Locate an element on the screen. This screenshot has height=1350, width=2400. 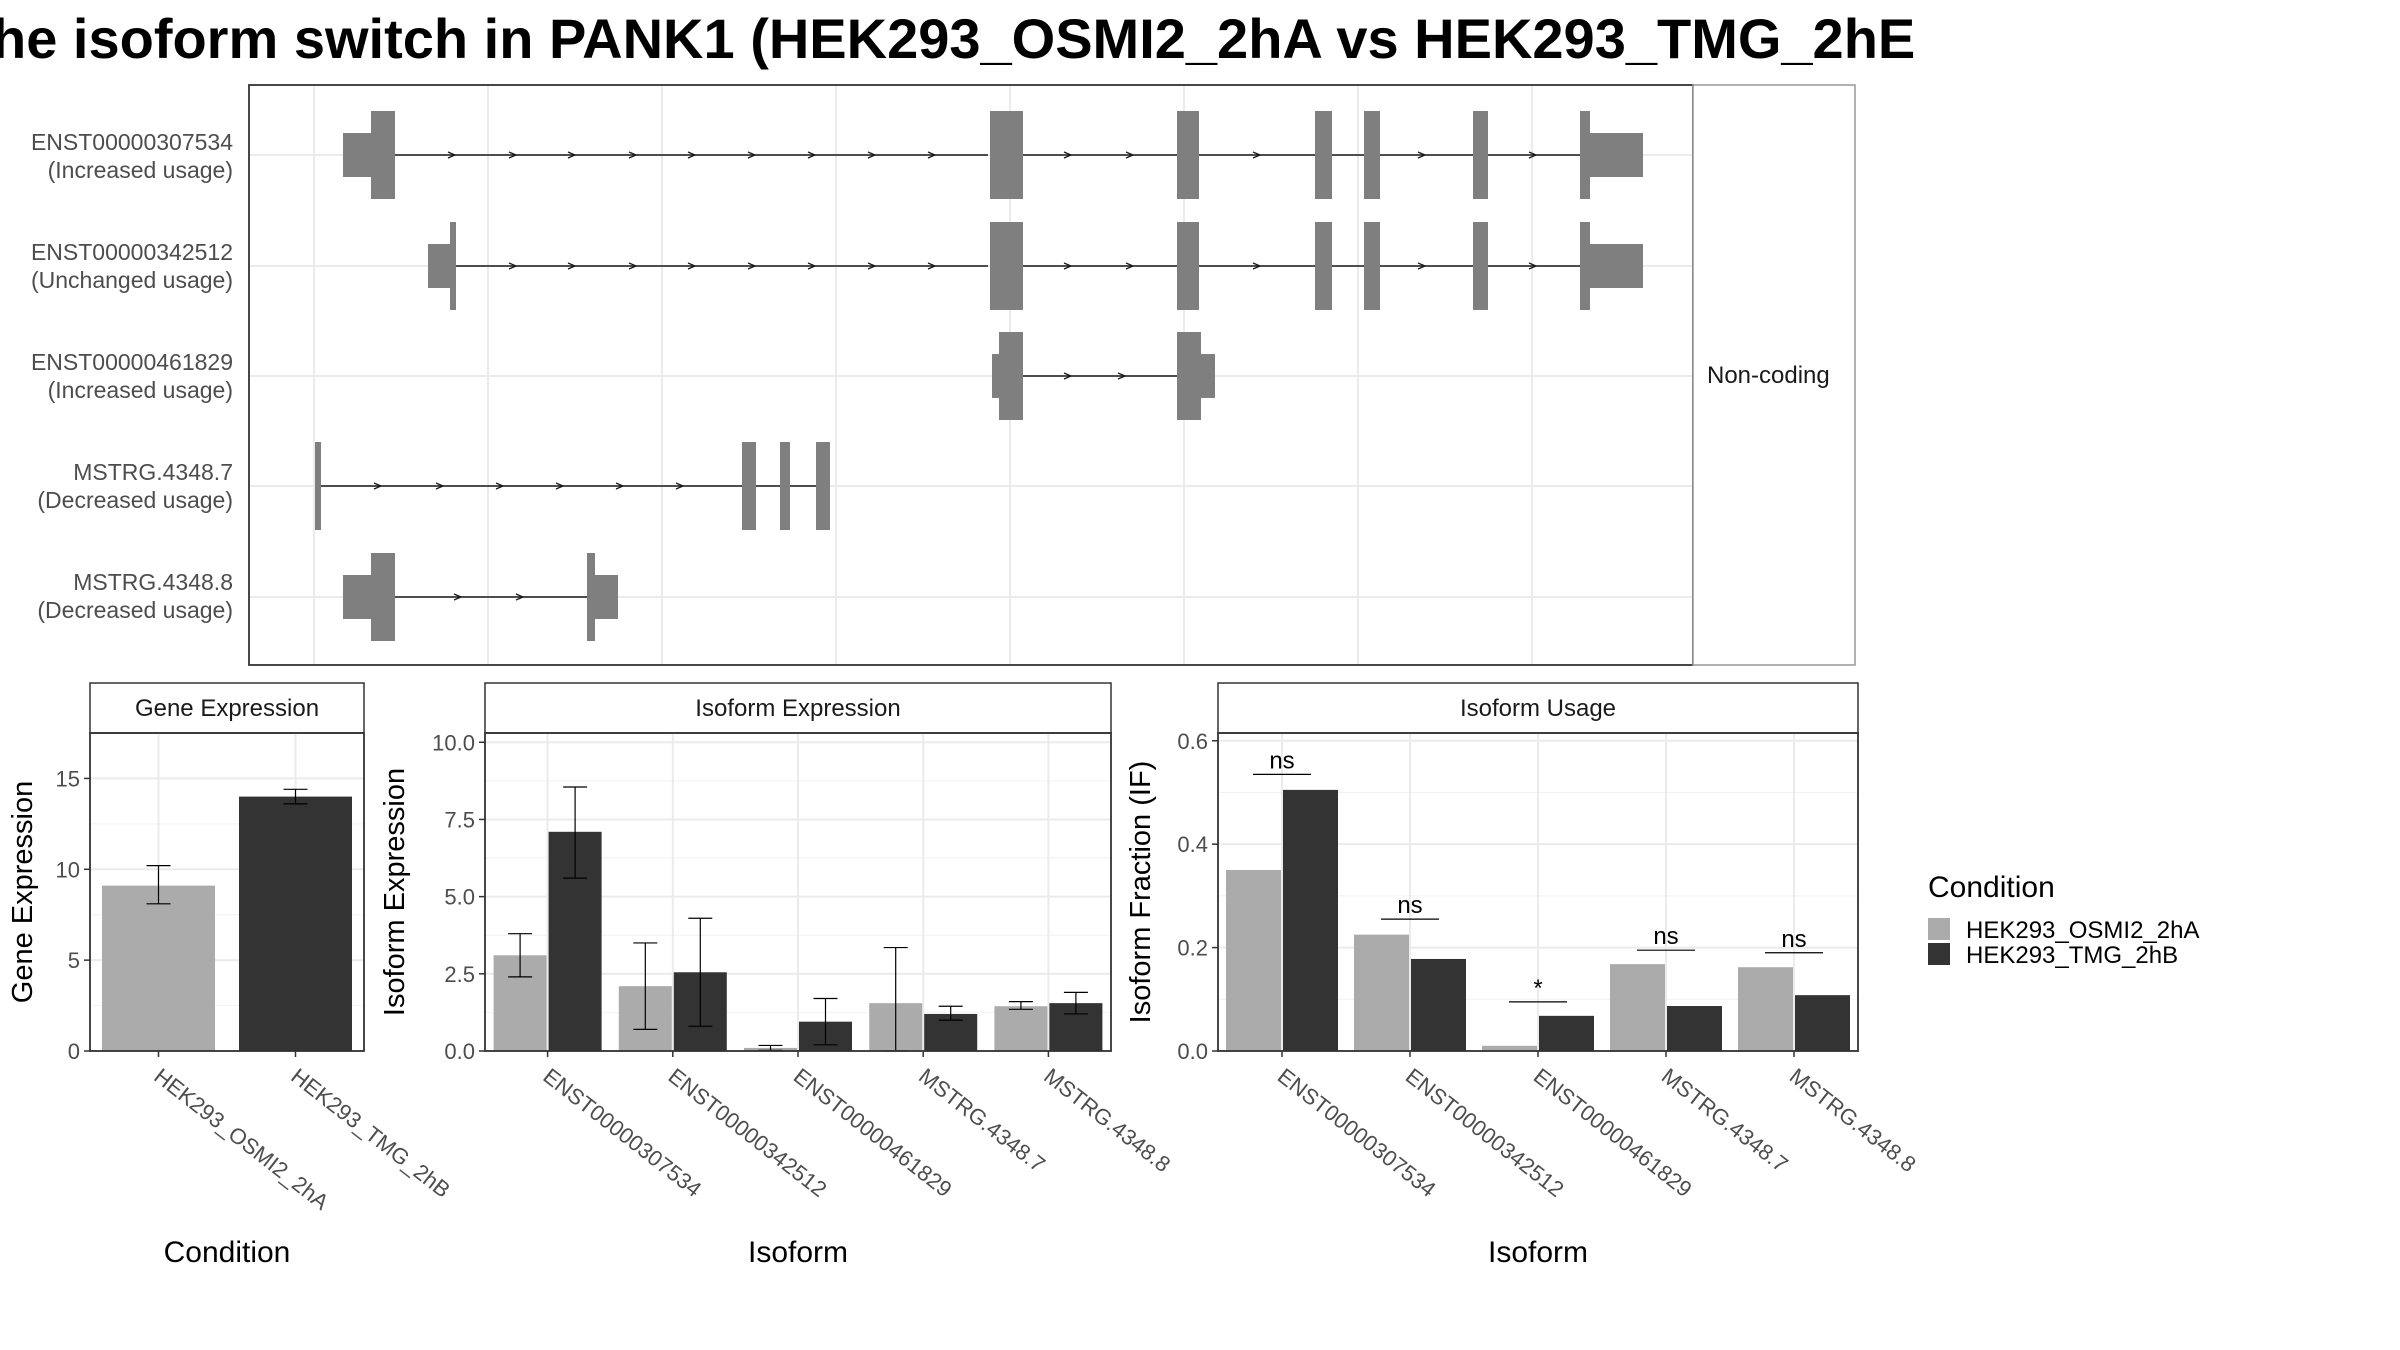
gene-expression-frame is located at coordinates (227, 892).